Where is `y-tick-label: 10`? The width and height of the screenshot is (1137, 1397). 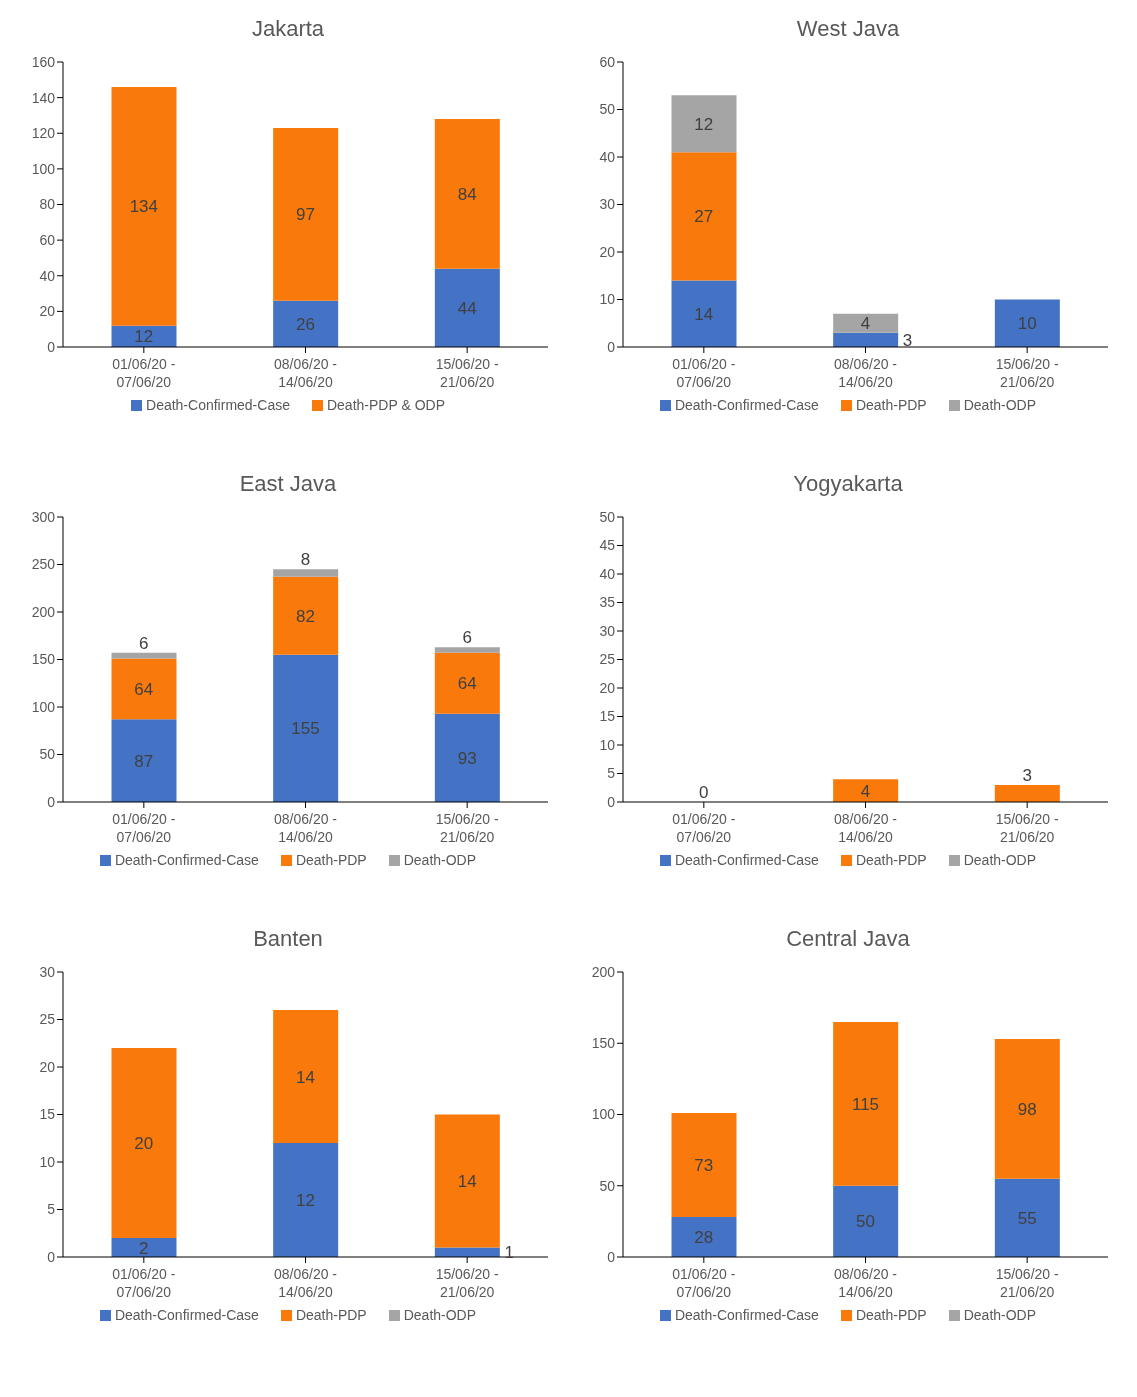 y-tick-label: 10 is located at coordinates (607, 299).